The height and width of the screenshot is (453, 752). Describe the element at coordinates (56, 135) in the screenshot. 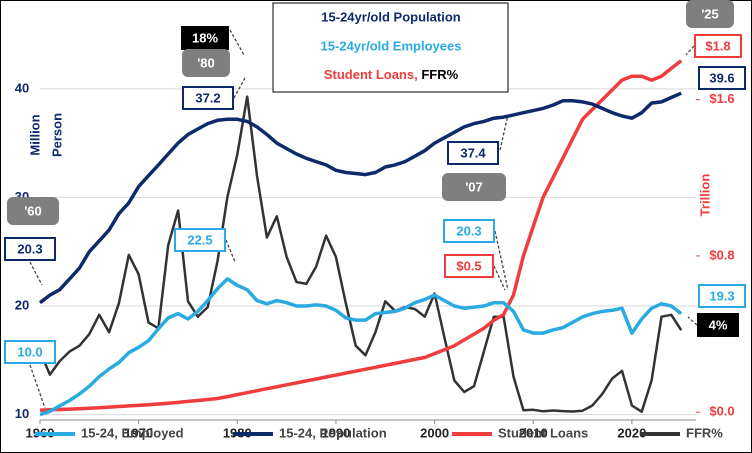

I see `y-axis-label: Person` at that location.